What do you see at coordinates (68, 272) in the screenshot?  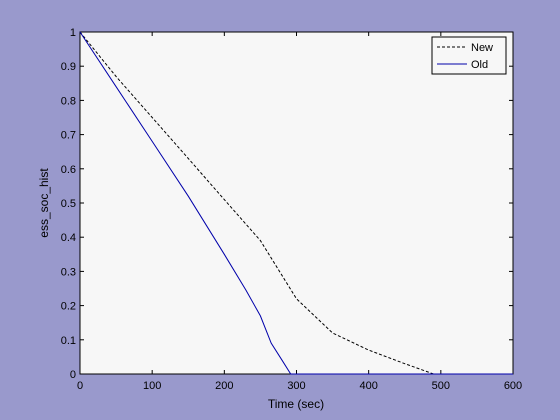 I see `y-tick-label: 0.3` at bounding box center [68, 272].